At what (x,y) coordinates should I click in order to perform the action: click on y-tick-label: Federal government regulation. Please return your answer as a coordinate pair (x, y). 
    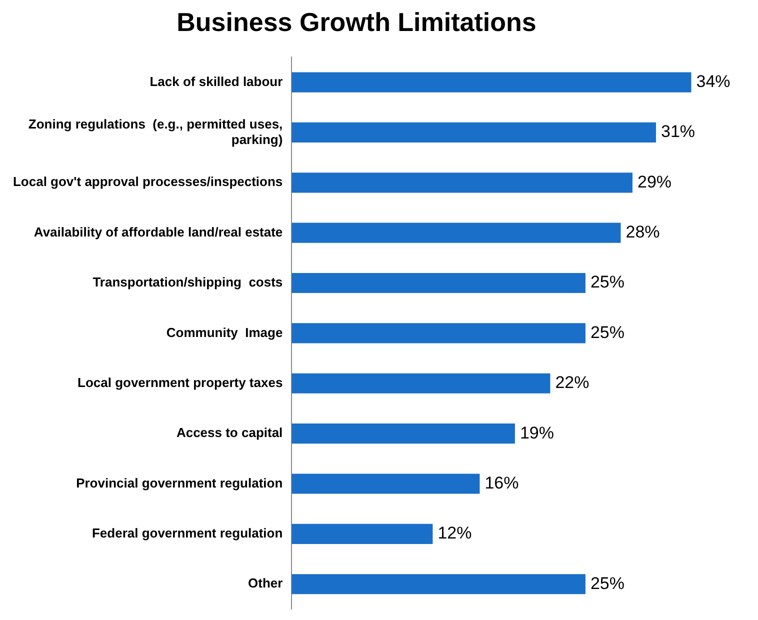
    Looking at the image, I should click on (187, 533).